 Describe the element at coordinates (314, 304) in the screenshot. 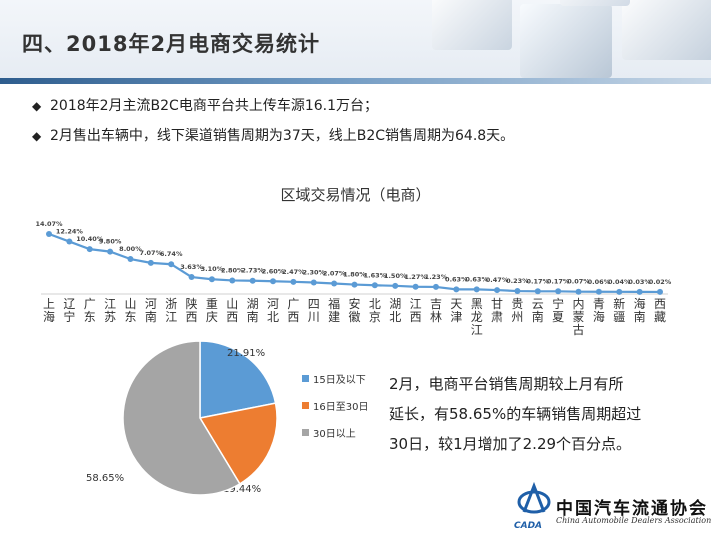

I see `category-label: 四` at that location.